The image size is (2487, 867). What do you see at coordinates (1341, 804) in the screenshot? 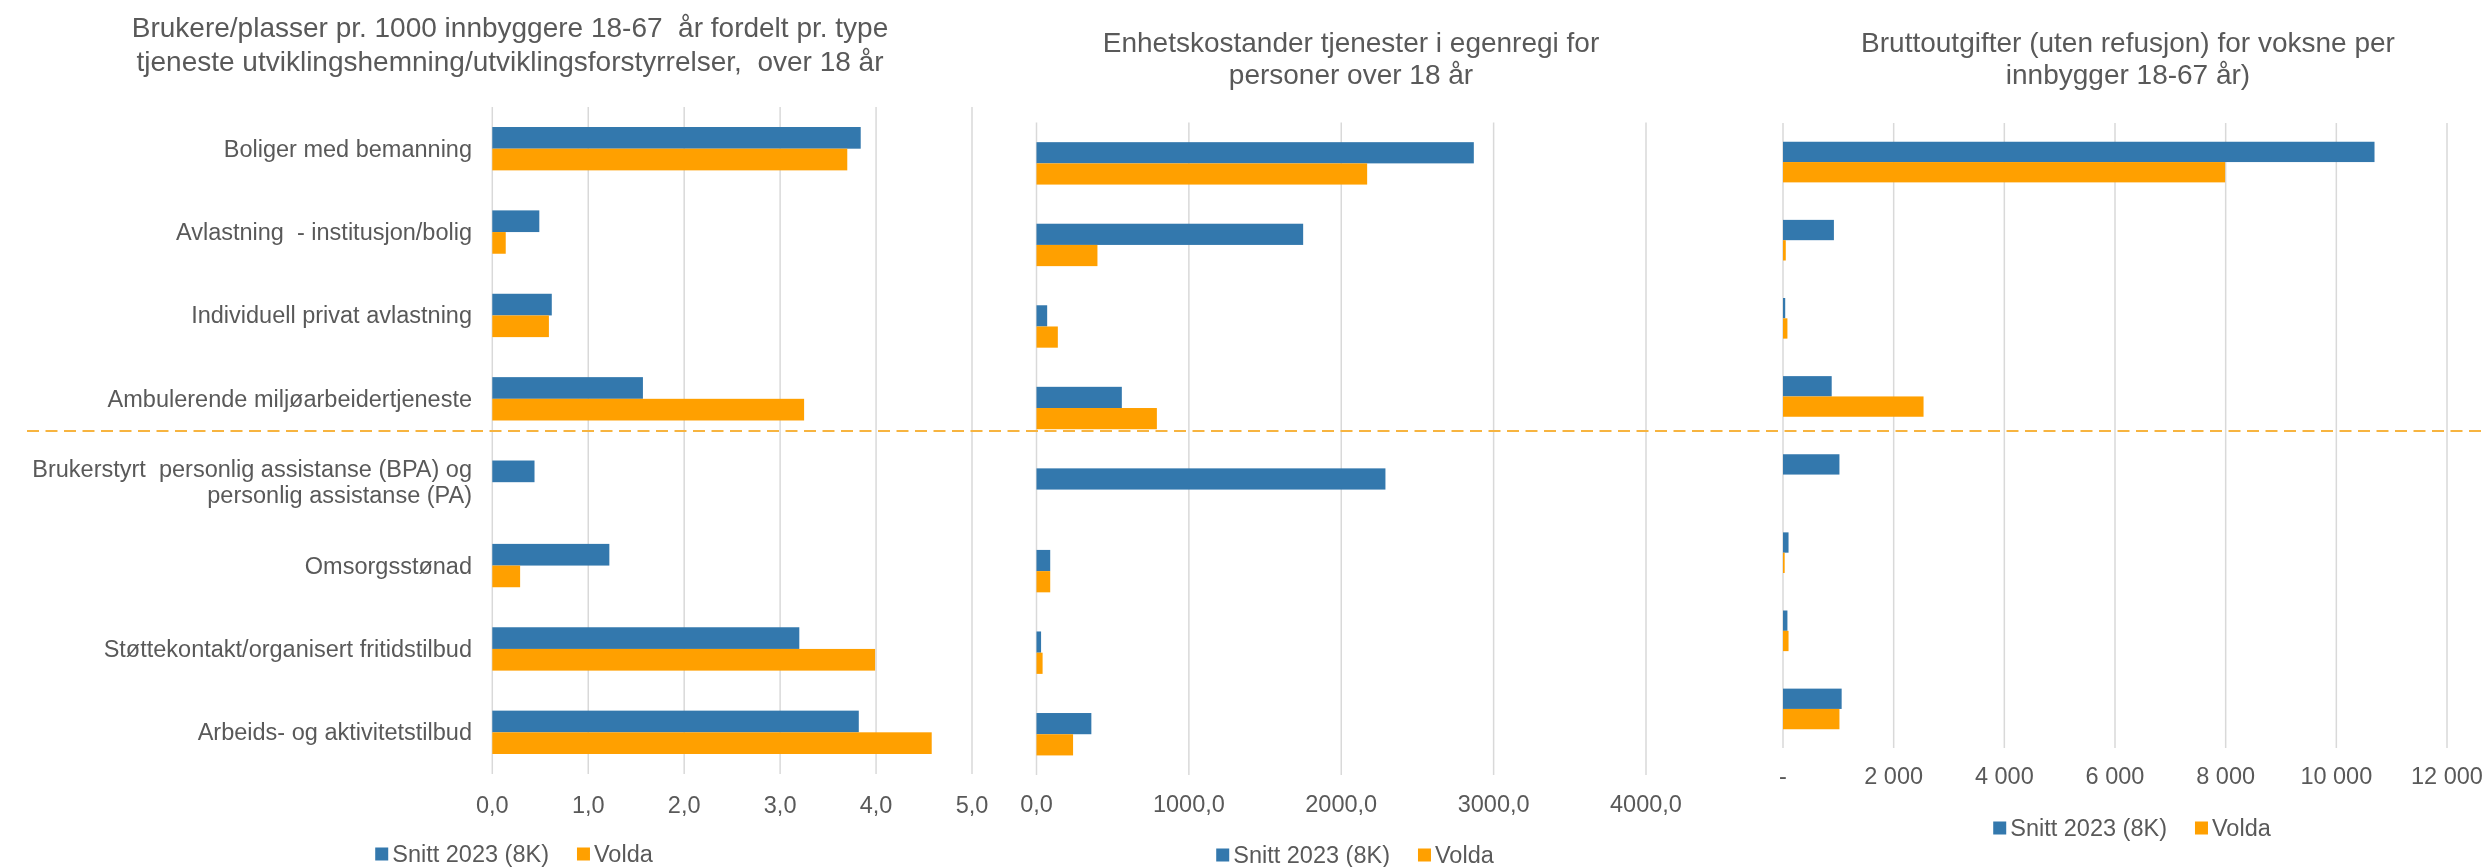
I see `x-tick-label: 2000,0` at bounding box center [1341, 804].